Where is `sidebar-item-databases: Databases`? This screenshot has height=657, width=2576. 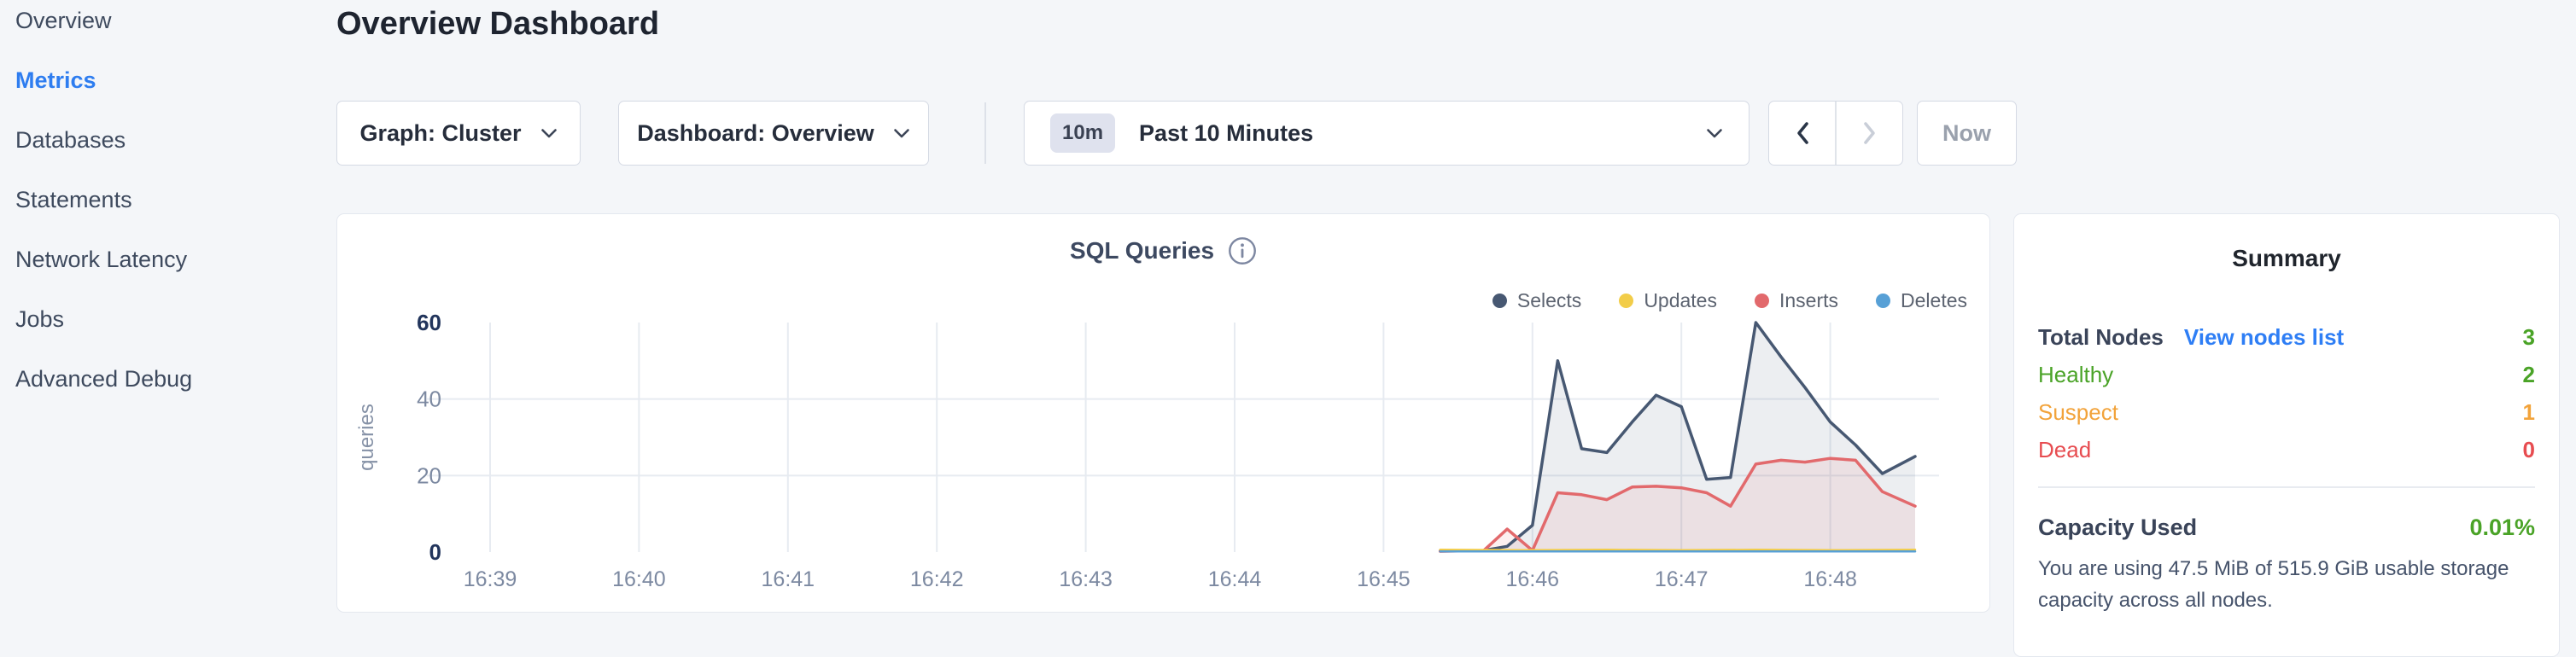
sidebar-item-databases: Databases is located at coordinates (70, 139).